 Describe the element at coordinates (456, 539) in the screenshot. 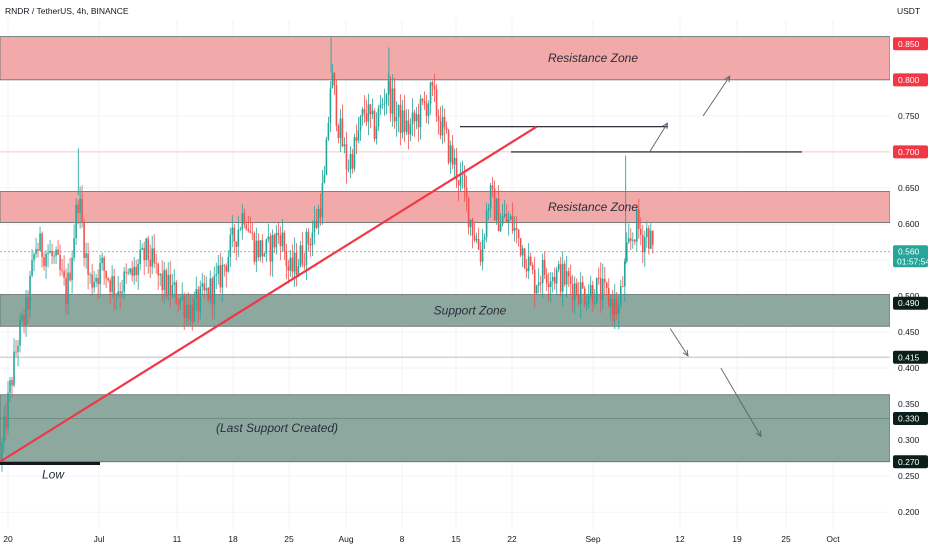

I see `x-tick-label: 15` at that location.